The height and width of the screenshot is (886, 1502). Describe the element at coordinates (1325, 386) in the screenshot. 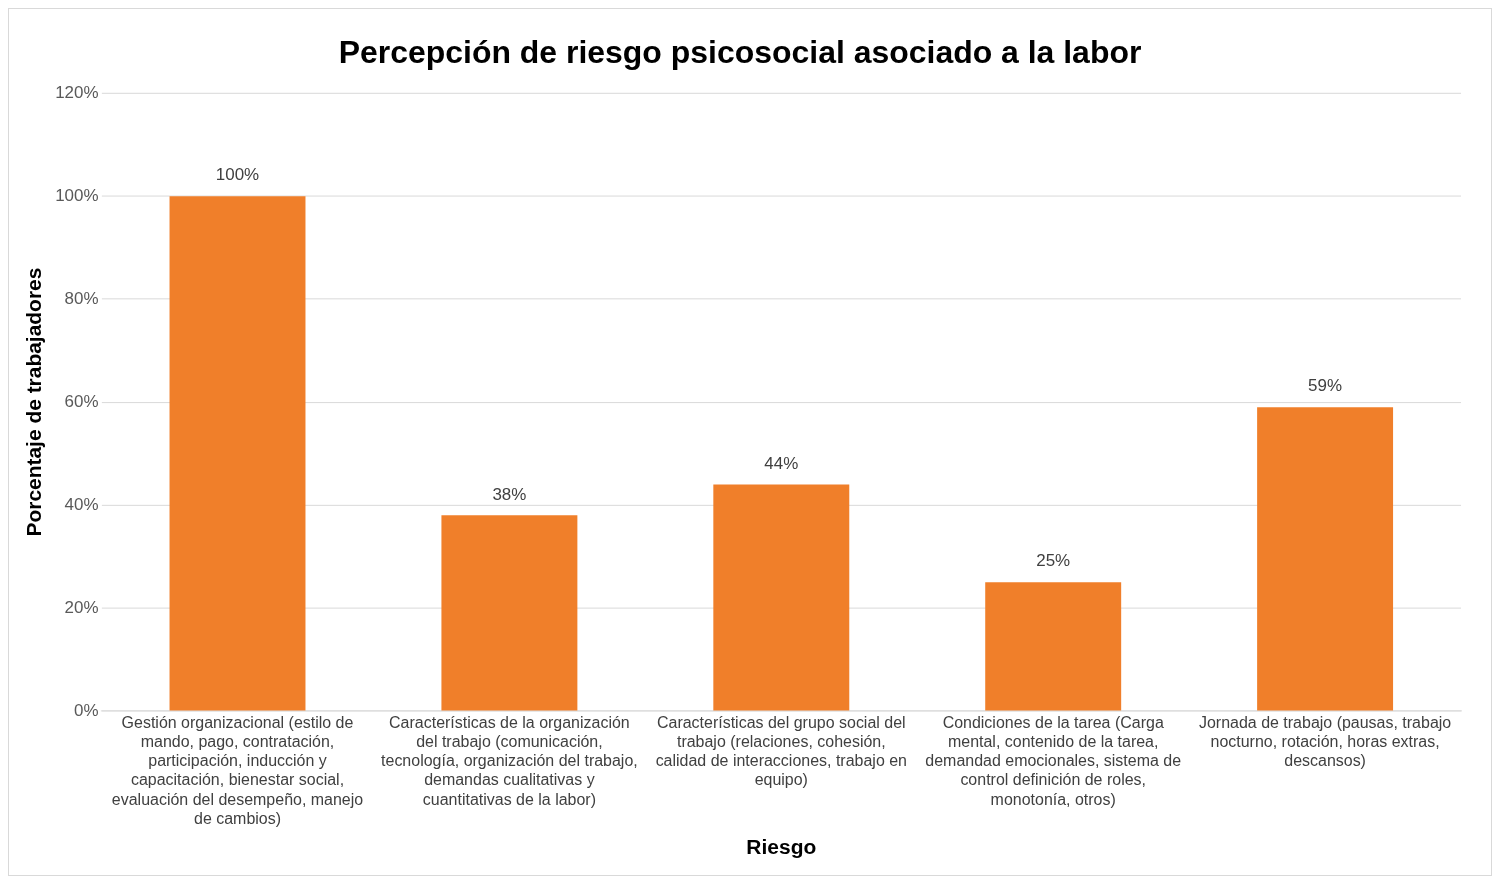

I see `data-label: 59%` at that location.